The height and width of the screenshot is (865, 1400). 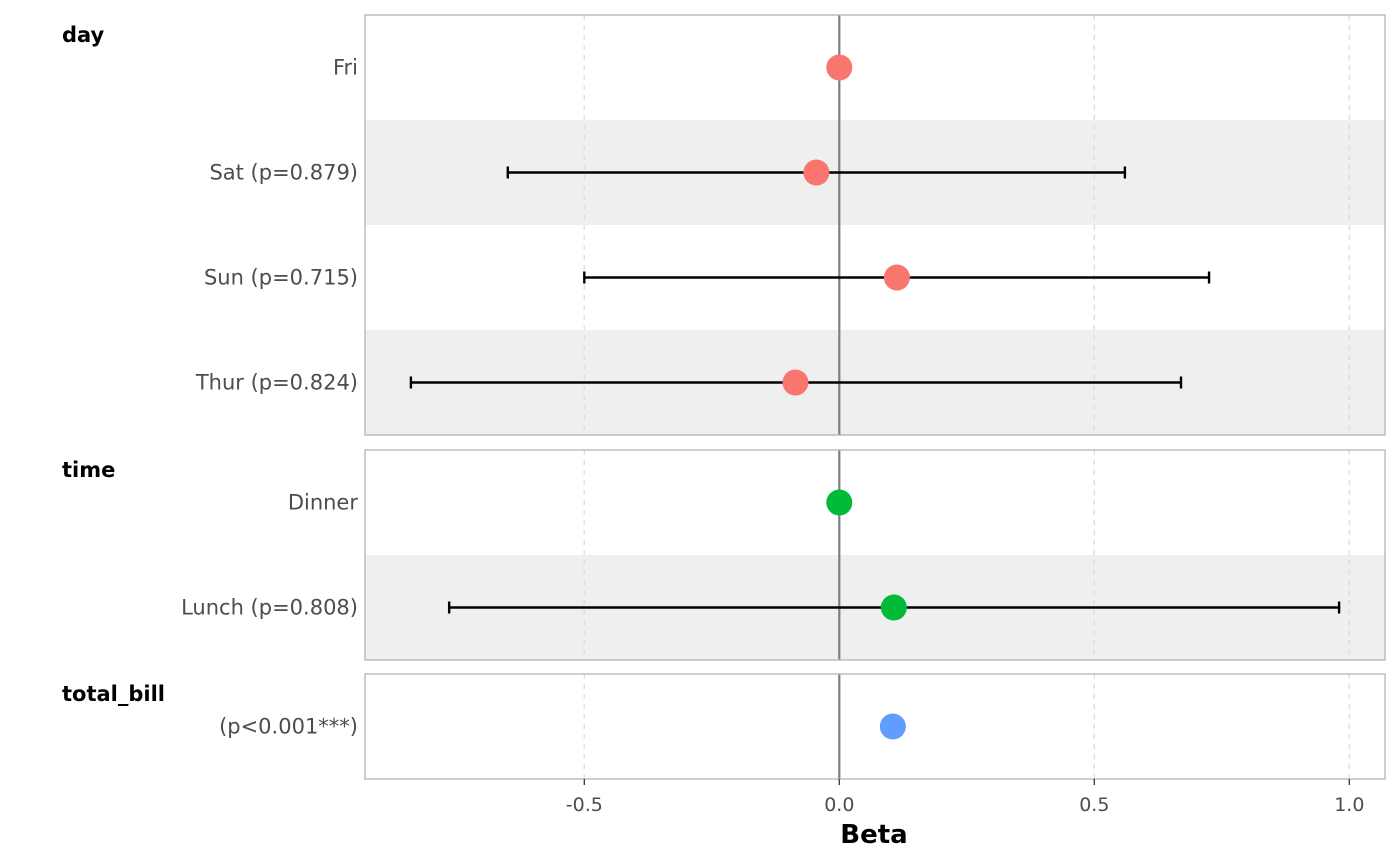 I want to click on group-label-day: day, so click(x=83, y=35).